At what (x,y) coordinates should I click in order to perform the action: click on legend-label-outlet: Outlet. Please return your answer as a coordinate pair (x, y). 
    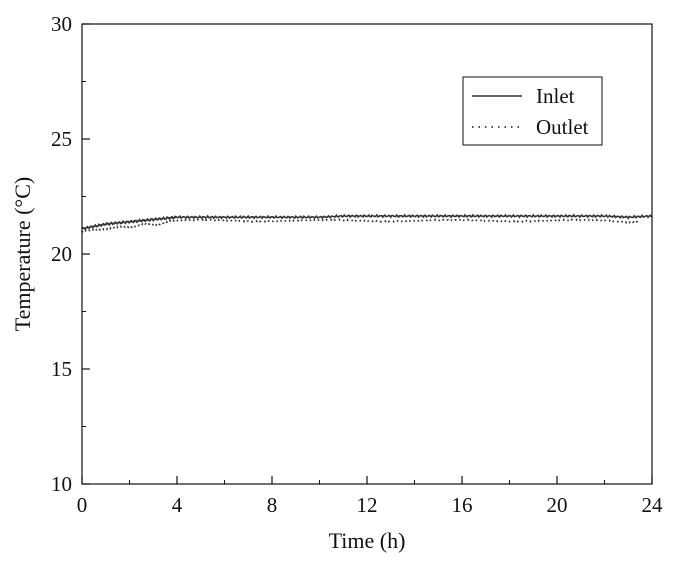
    Looking at the image, I should click on (562, 127).